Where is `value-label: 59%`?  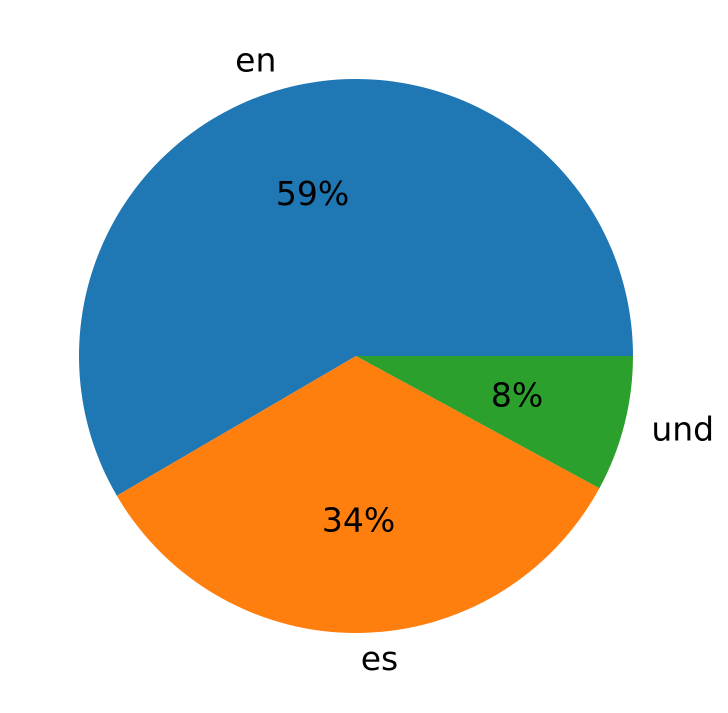 value-label: 59% is located at coordinates (312, 193).